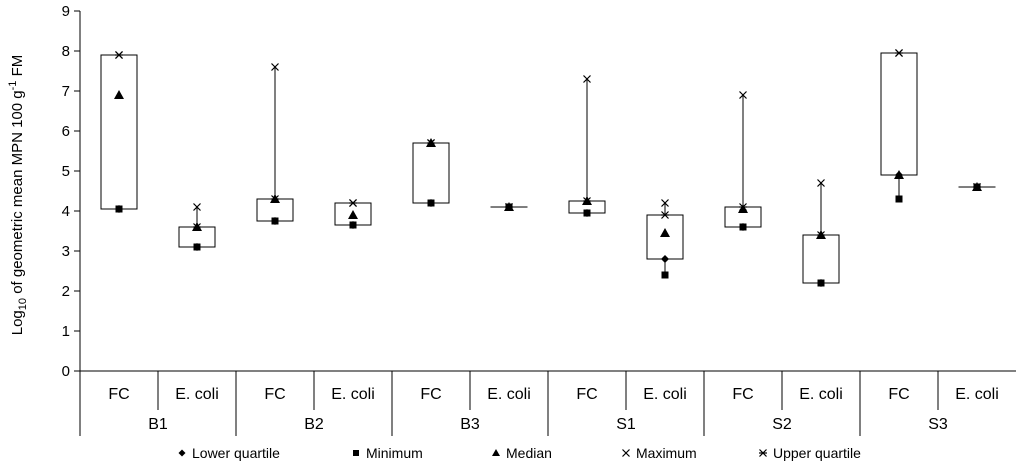  What do you see at coordinates (18, 195) in the screenshot?
I see `y-axis-label: Log10 of geometric mean MPN 100 g-1 FM` at bounding box center [18, 195].